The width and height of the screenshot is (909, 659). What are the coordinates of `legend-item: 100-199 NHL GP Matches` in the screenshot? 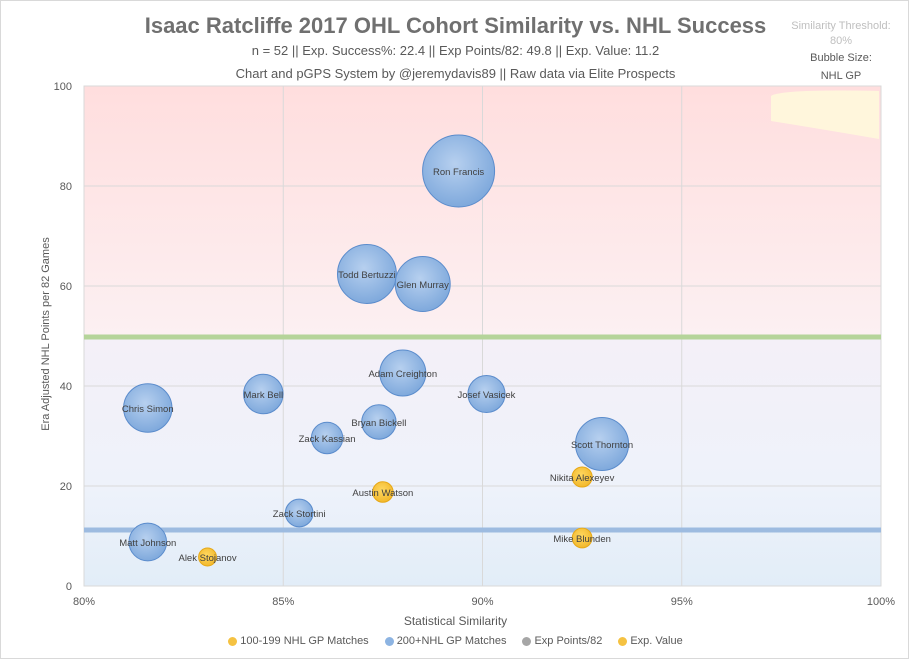 It's located at (298, 641).